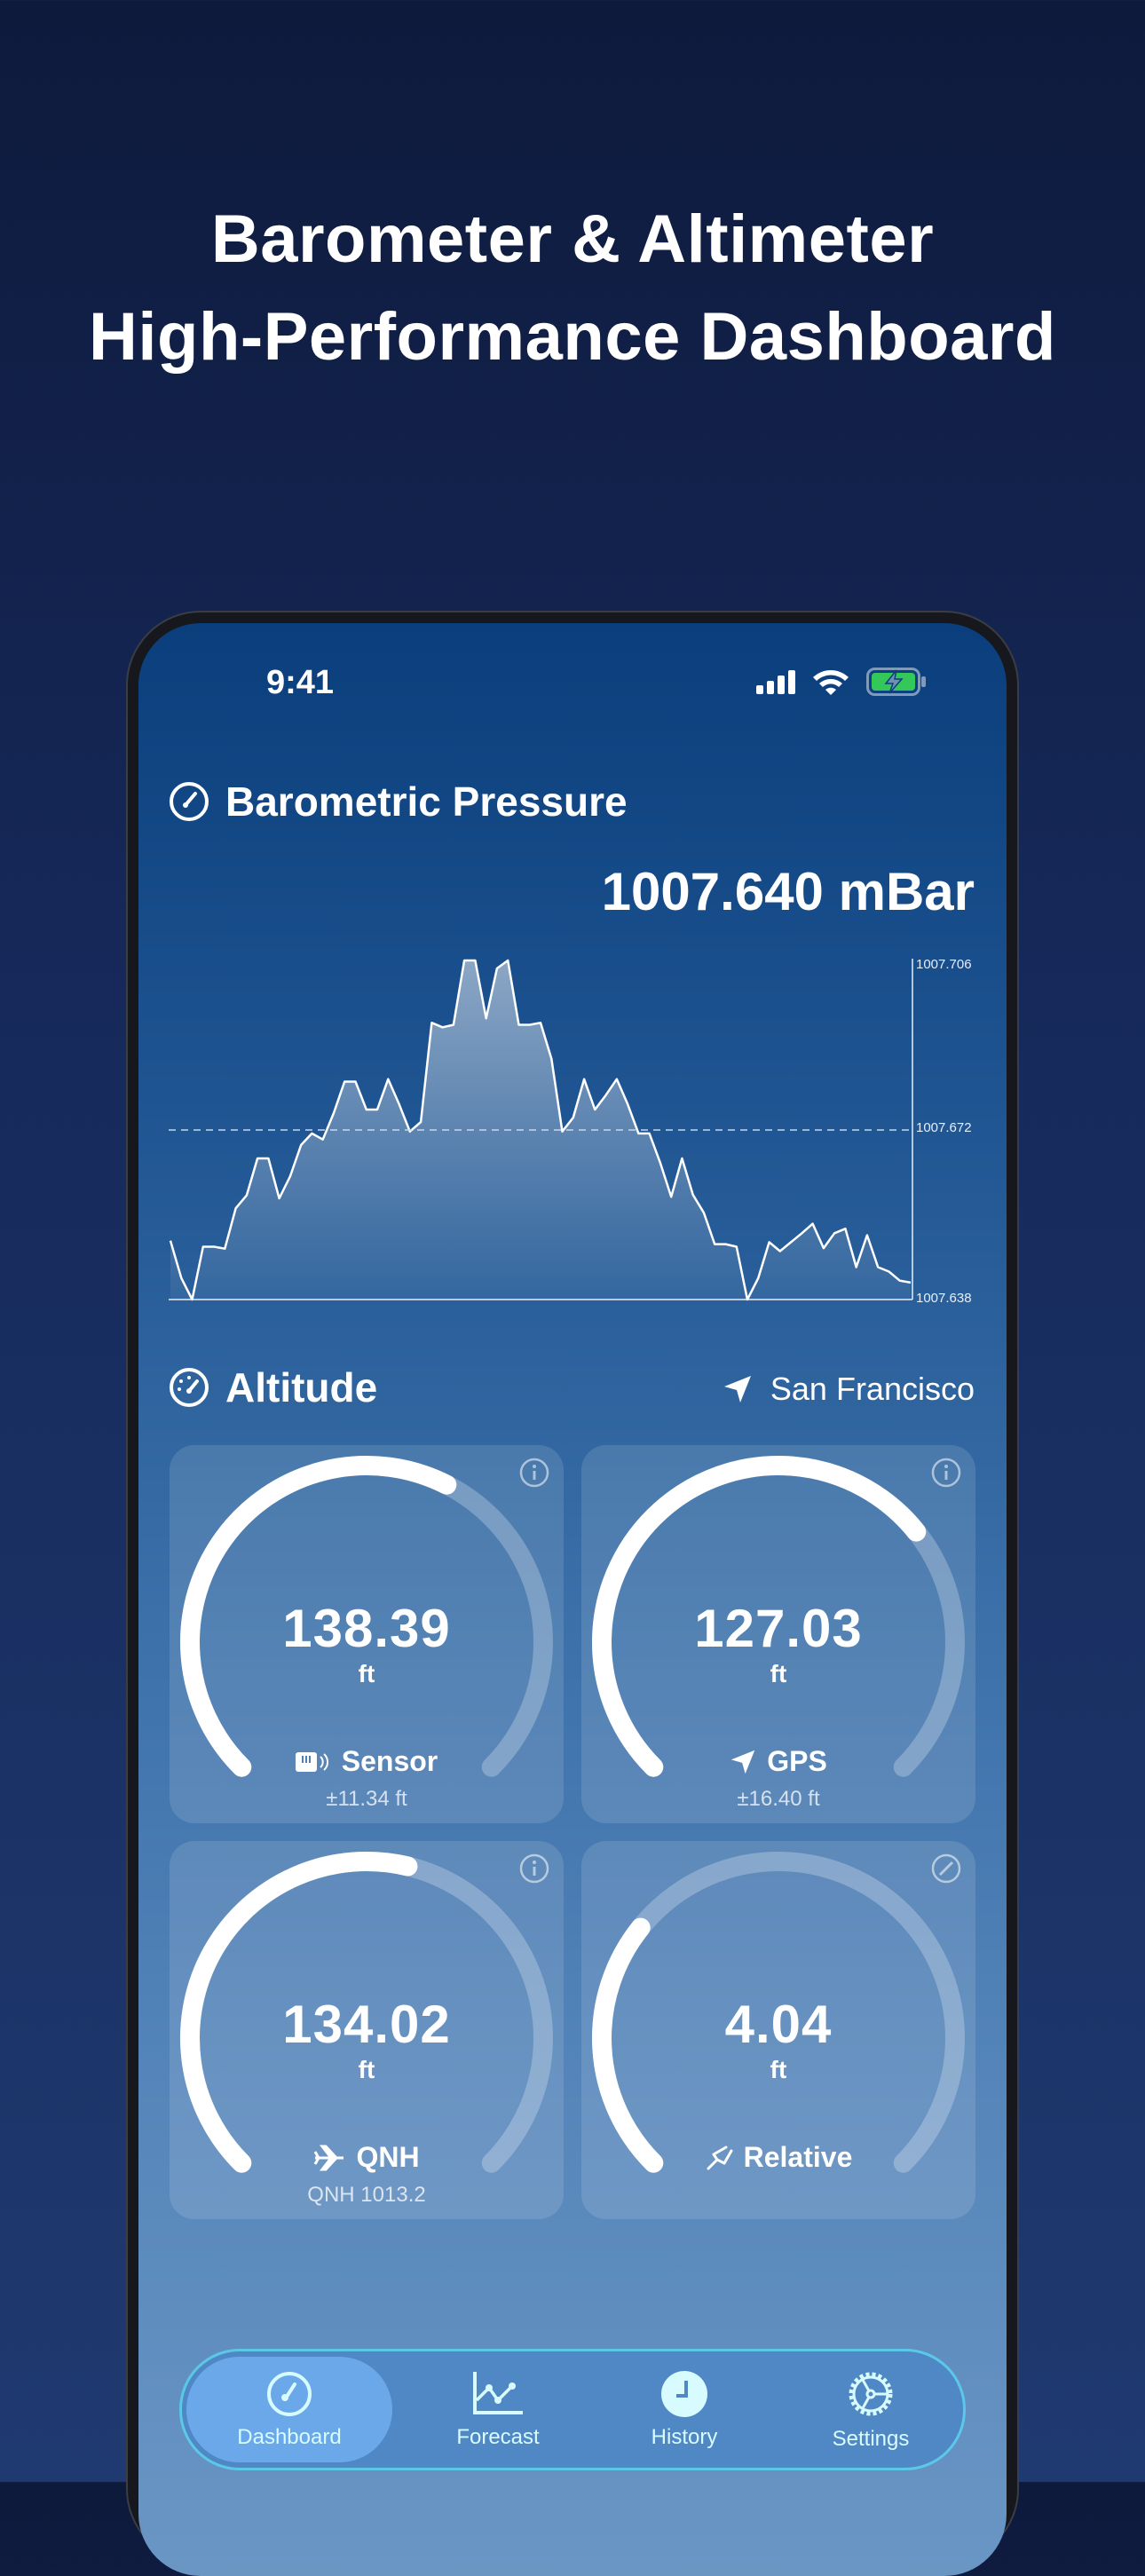 The height and width of the screenshot is (2576, 1145). What do you see at coordinates (944, 1298) in the screenshot?
I see `y-tick-label: 1007.638` at bounding box center [944, 1298].